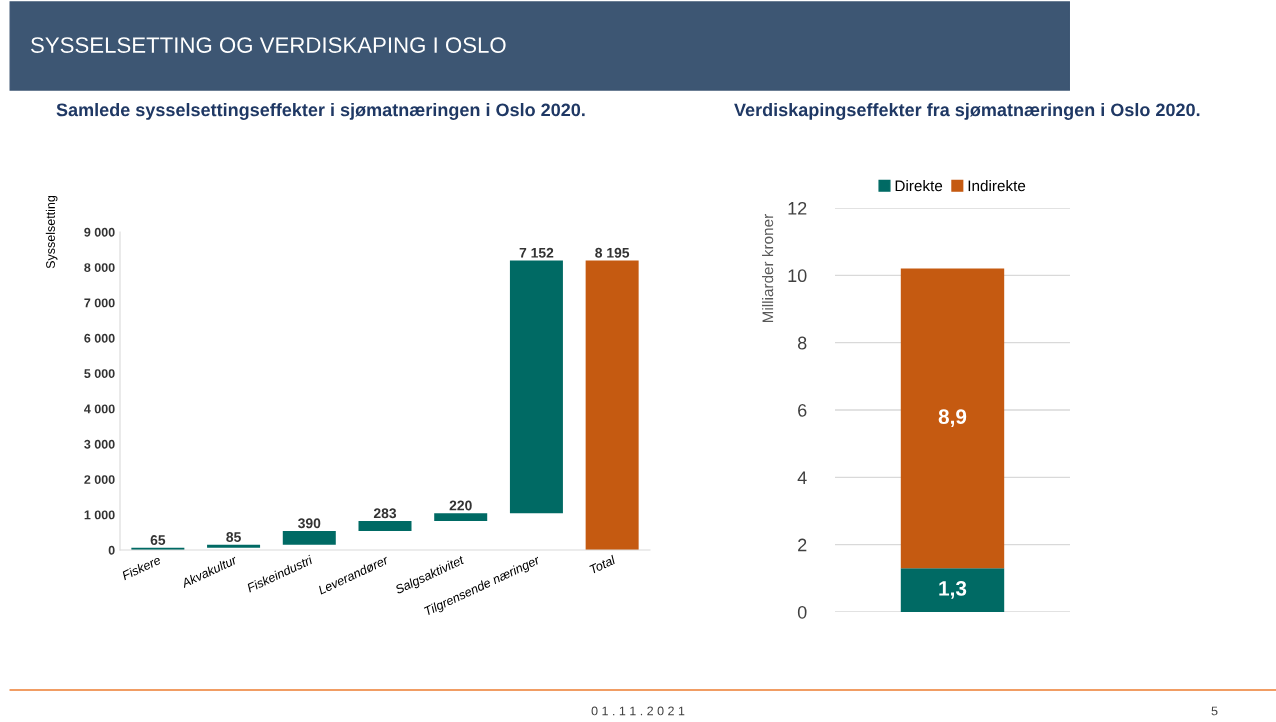  I want to click on text: 5, so click(1214, 711).